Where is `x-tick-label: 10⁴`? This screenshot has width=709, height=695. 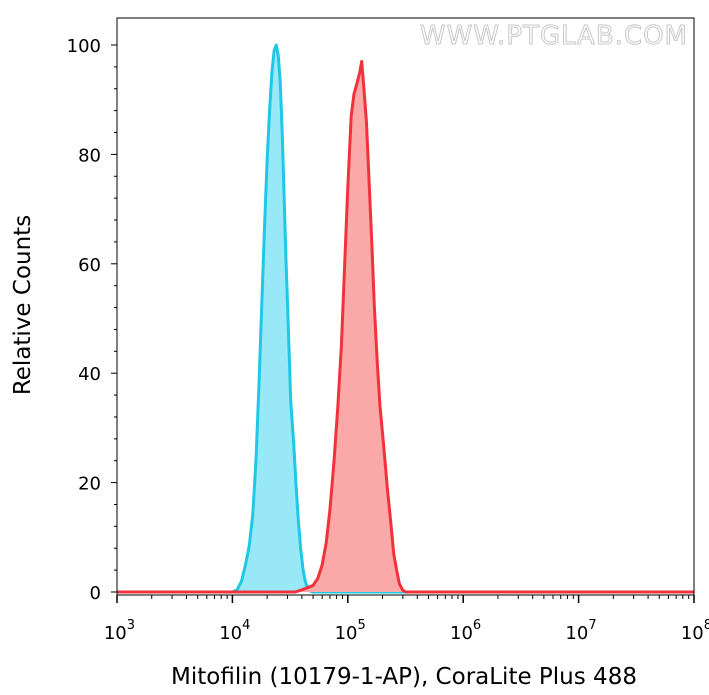
x-tick-label: 10⁴ is located at coordinates (234, 631).